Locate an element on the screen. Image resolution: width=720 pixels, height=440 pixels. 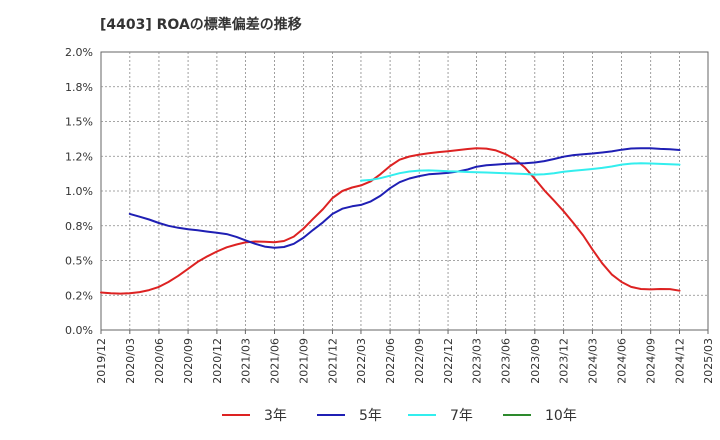
y-tick-label: 2.0% is located at coordinates (79, 52).